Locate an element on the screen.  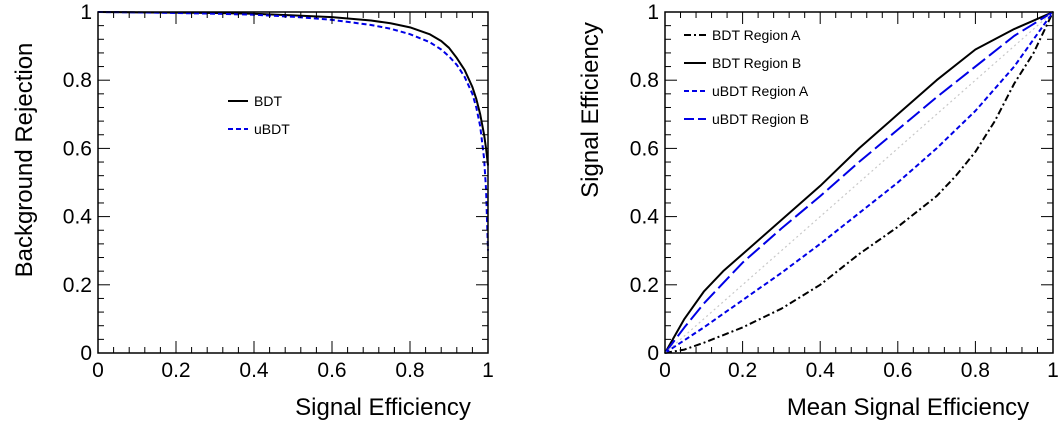
legend-entry-label: BDT is located at coordinates (268, 101).